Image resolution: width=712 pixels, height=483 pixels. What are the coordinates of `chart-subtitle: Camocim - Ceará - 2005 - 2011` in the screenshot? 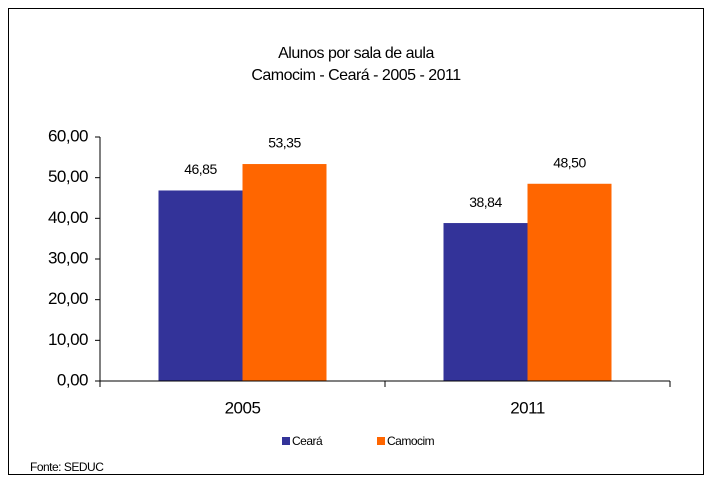 It's located at (356, 75).